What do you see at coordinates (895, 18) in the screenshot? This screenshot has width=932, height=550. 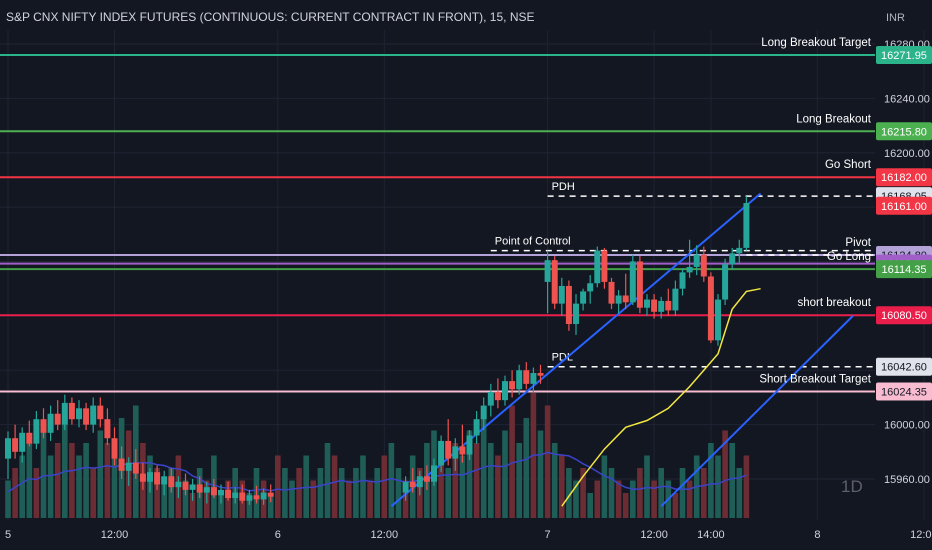 I see `currency-label: INR` at bounding box center [895, 18].